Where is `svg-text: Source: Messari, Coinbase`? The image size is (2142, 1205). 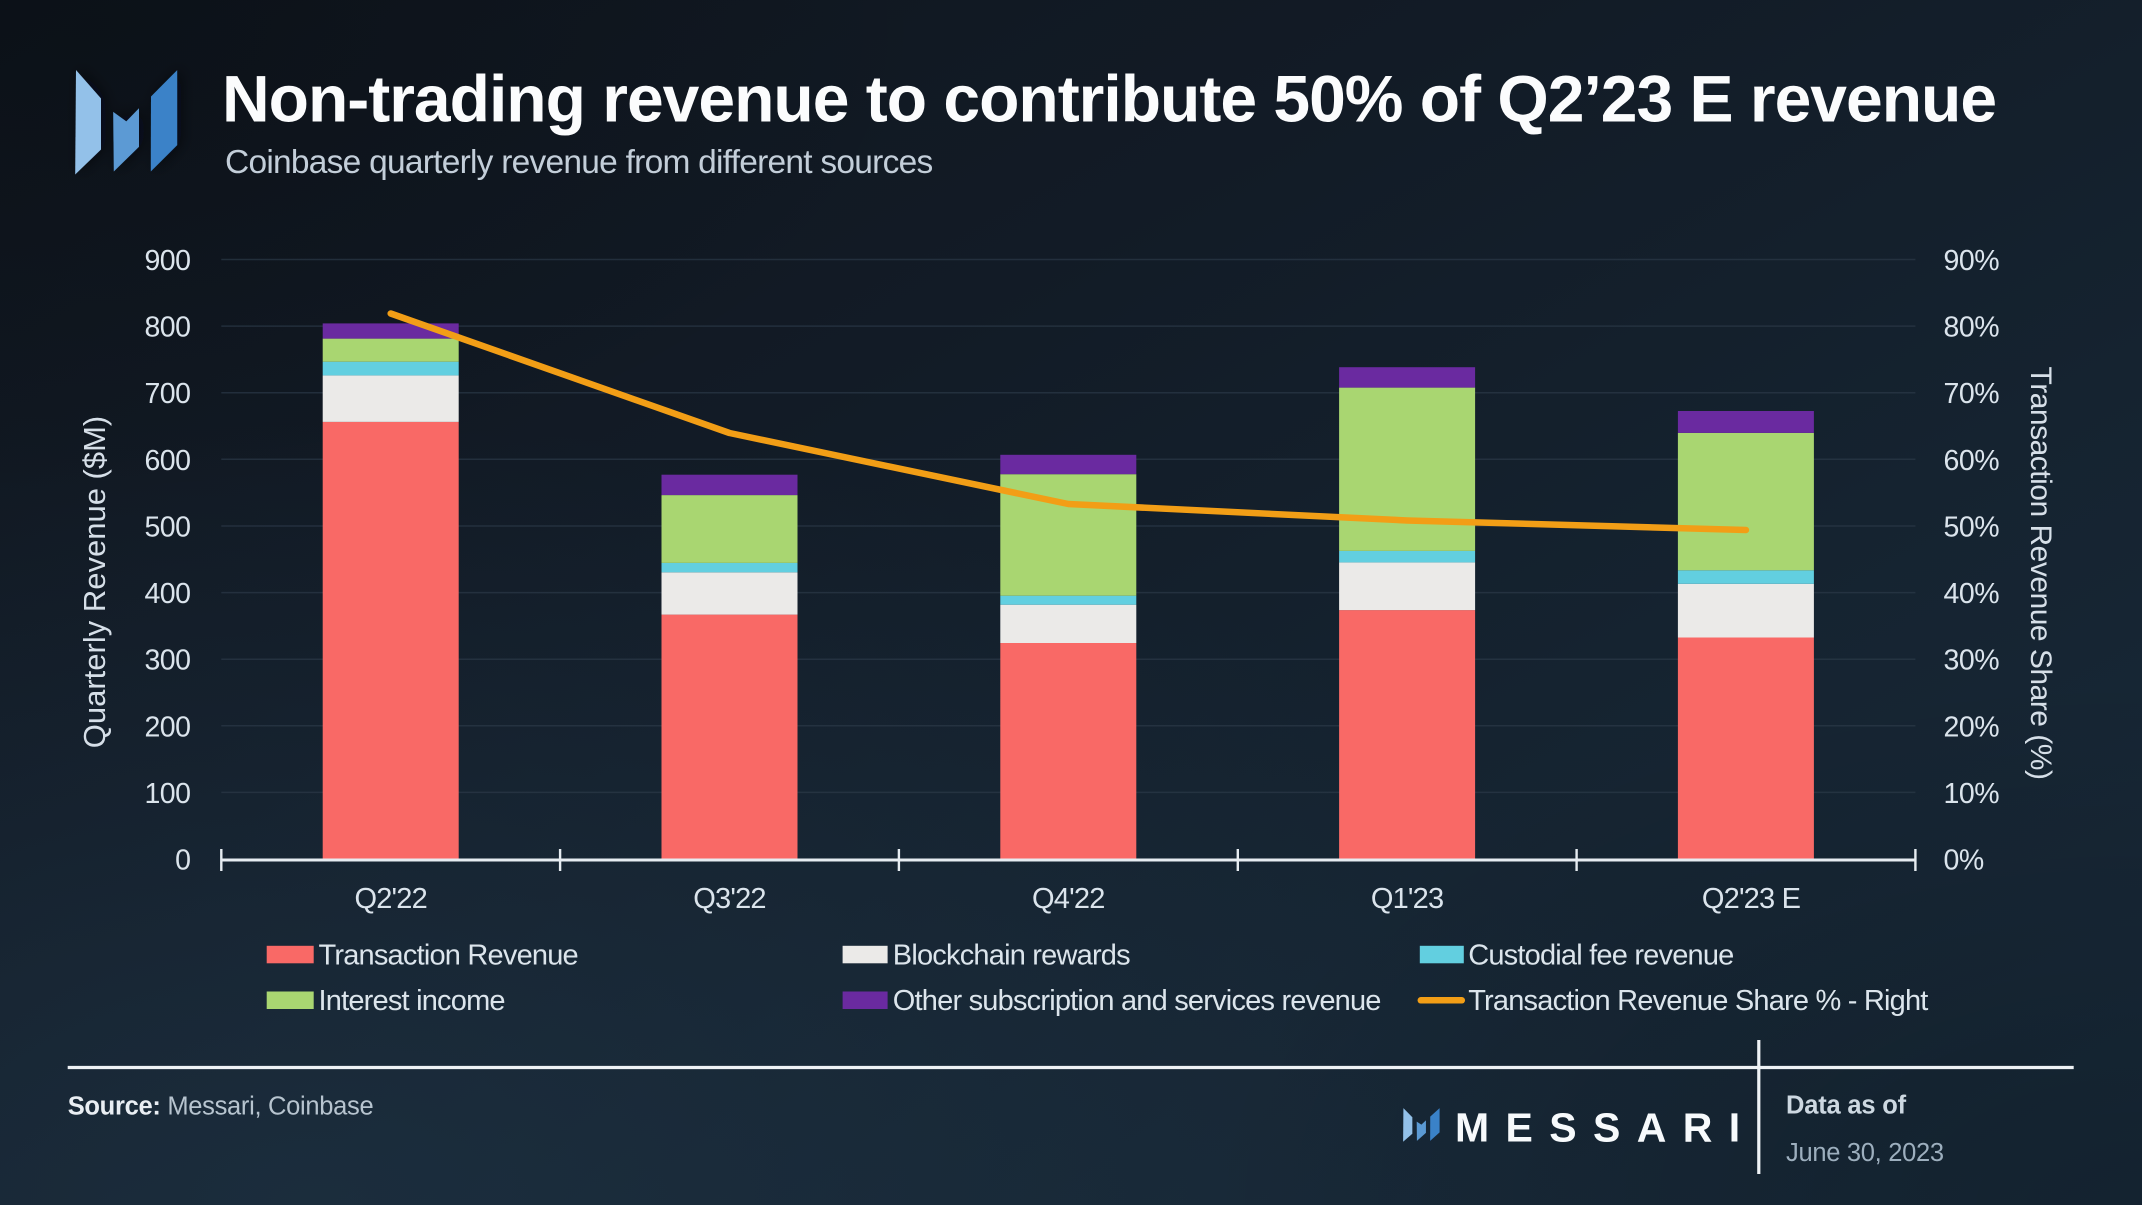 svg-text: Source: Messari, Coinbase is located at coordinates (221, 1107).